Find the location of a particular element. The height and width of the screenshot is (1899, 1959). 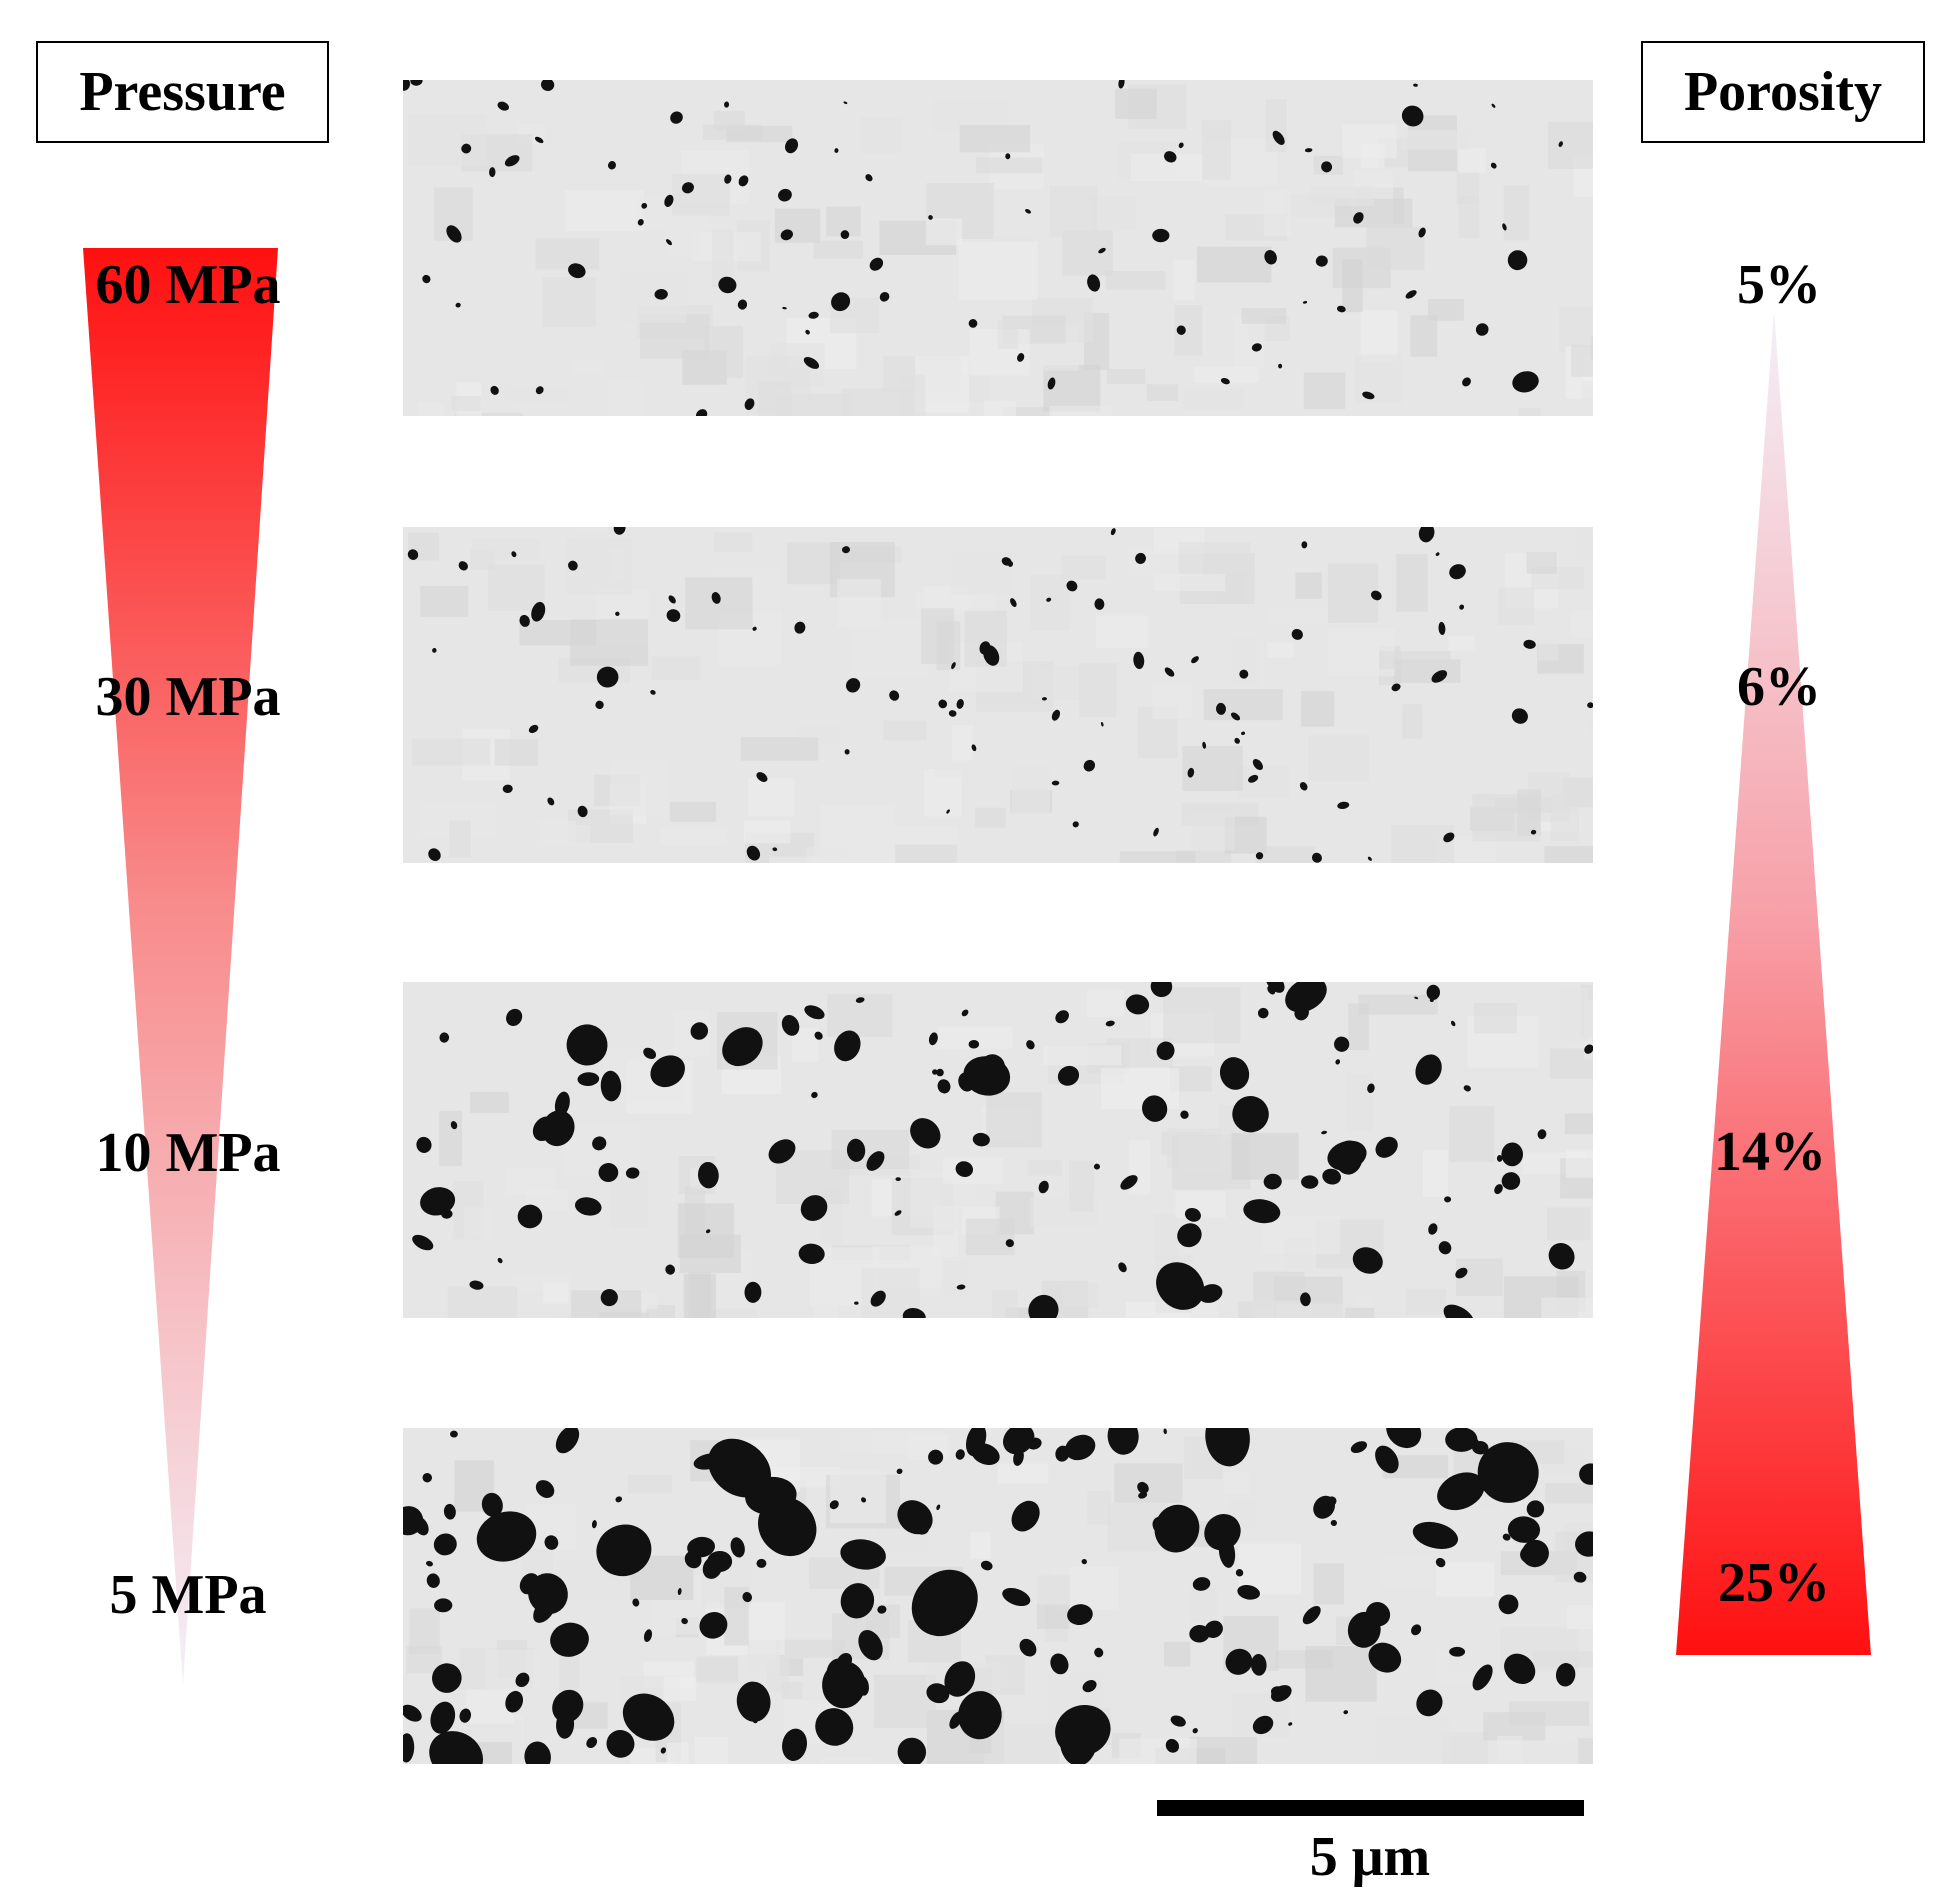

pressure-label-5: 5 MPa is located at coordinates (188, 1595).